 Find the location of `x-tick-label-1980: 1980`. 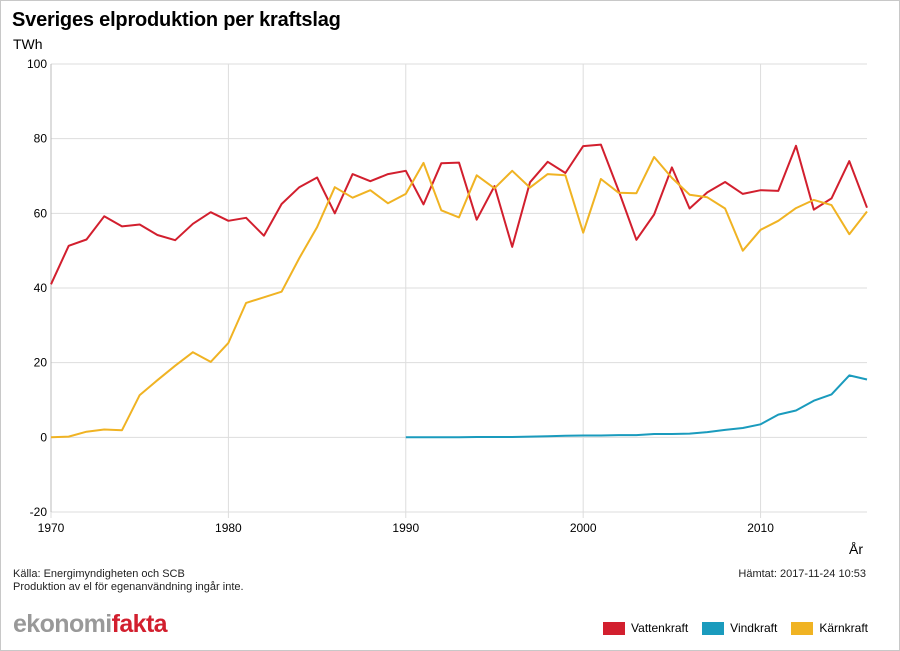

x-tick-label-1980: 1980 is located at coordinates (228, 528).